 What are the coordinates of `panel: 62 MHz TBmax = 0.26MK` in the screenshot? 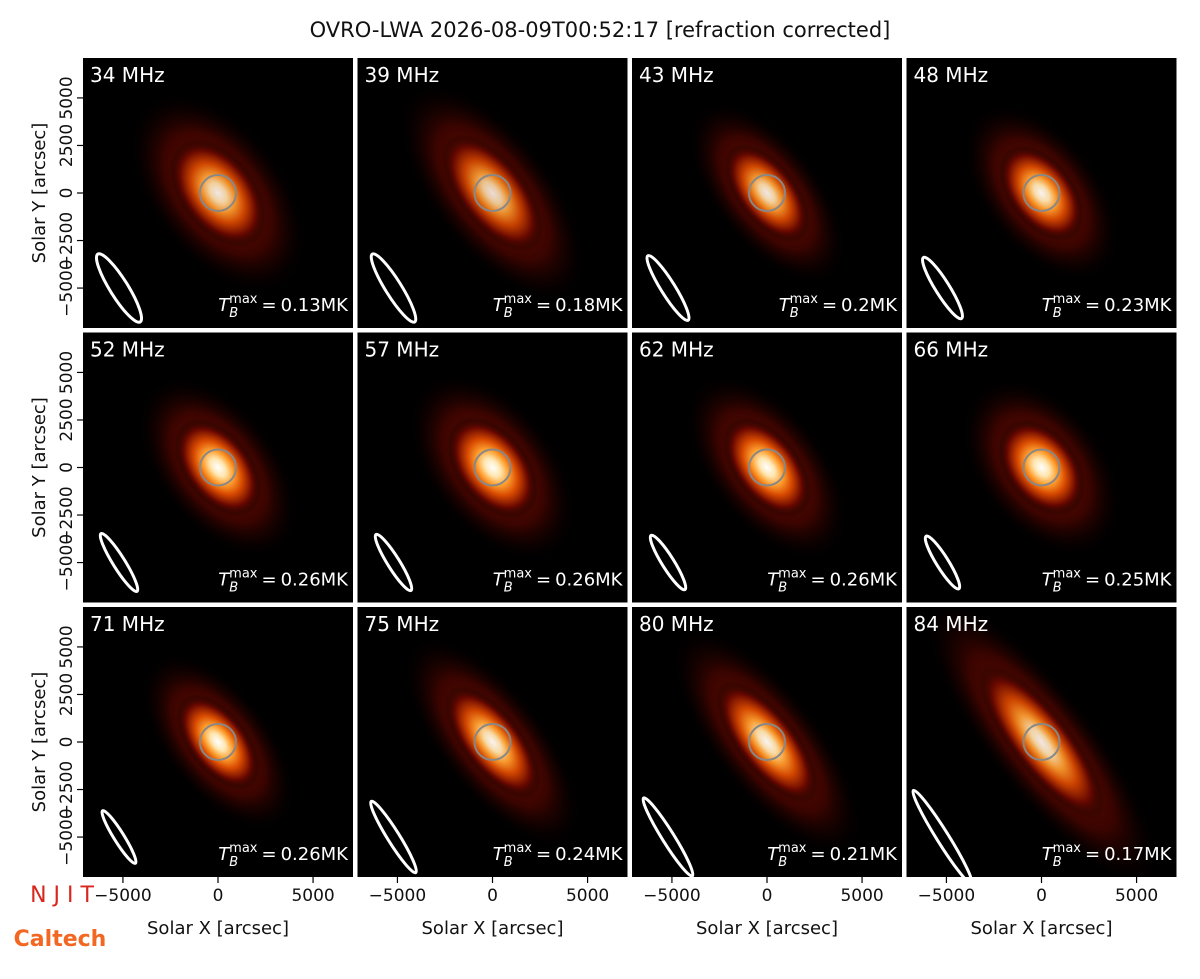 It's located at (767, 467).